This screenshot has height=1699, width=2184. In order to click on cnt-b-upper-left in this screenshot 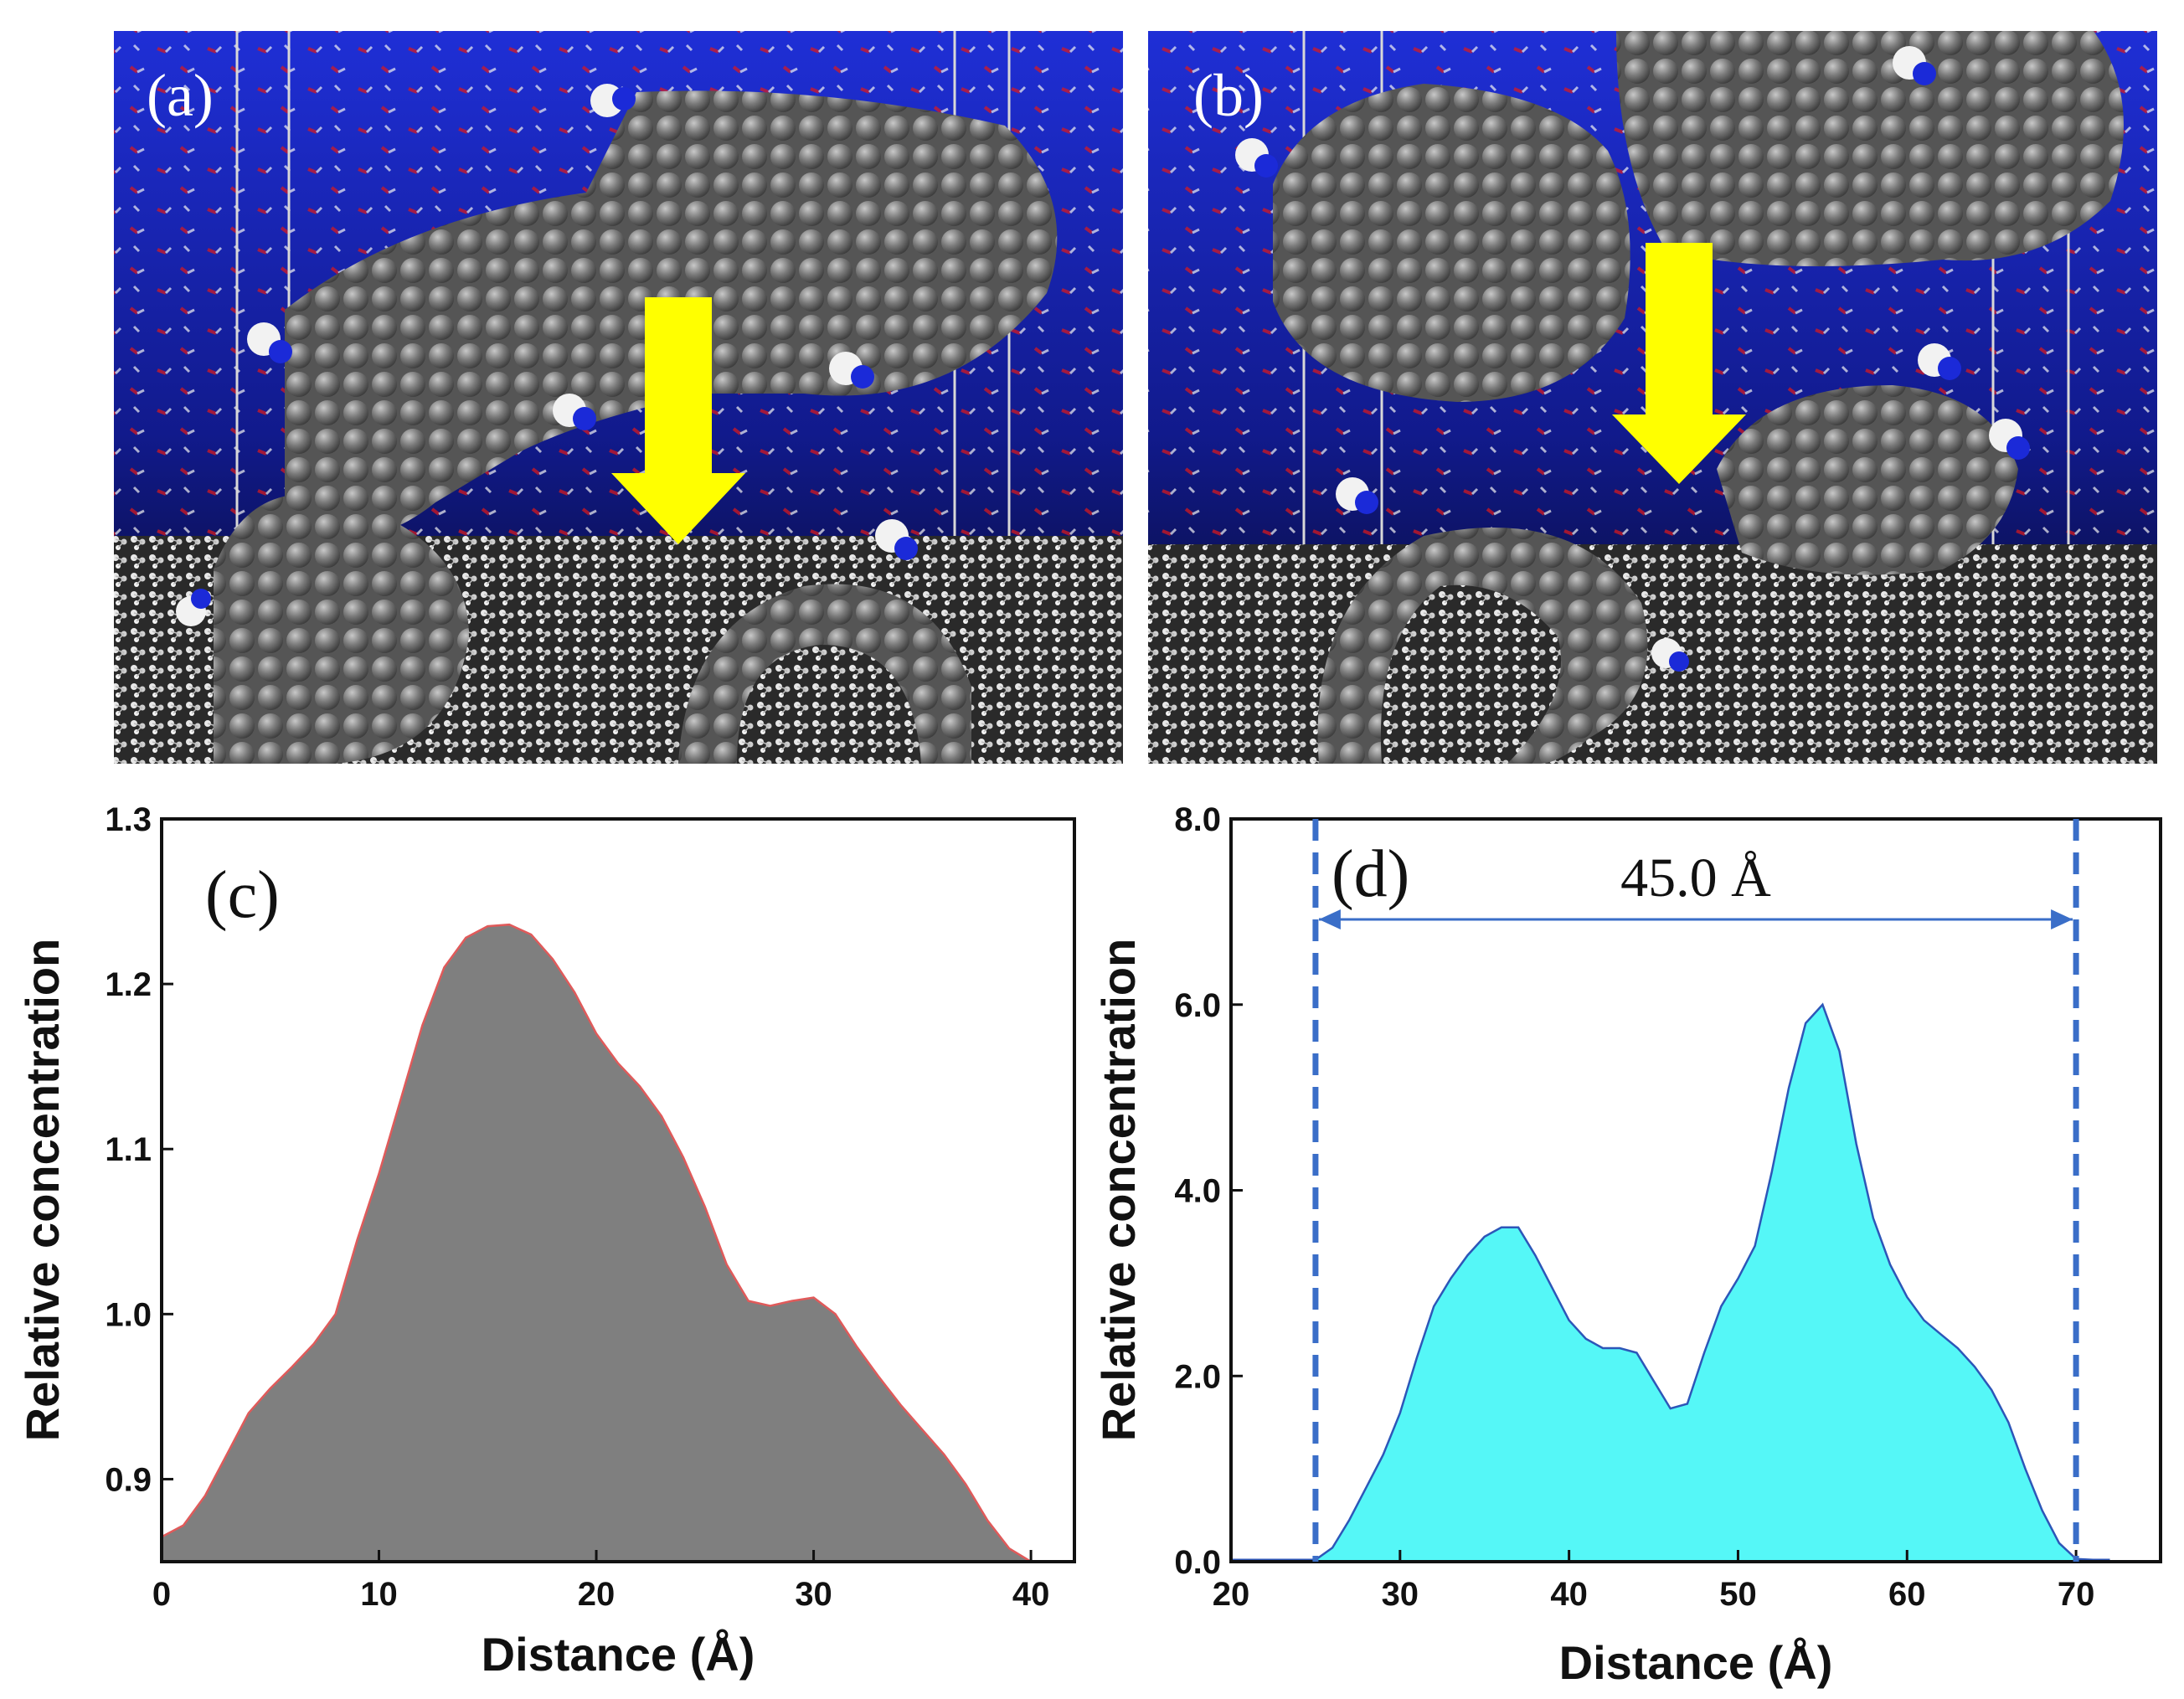, I will do `click(1452, 243)`.